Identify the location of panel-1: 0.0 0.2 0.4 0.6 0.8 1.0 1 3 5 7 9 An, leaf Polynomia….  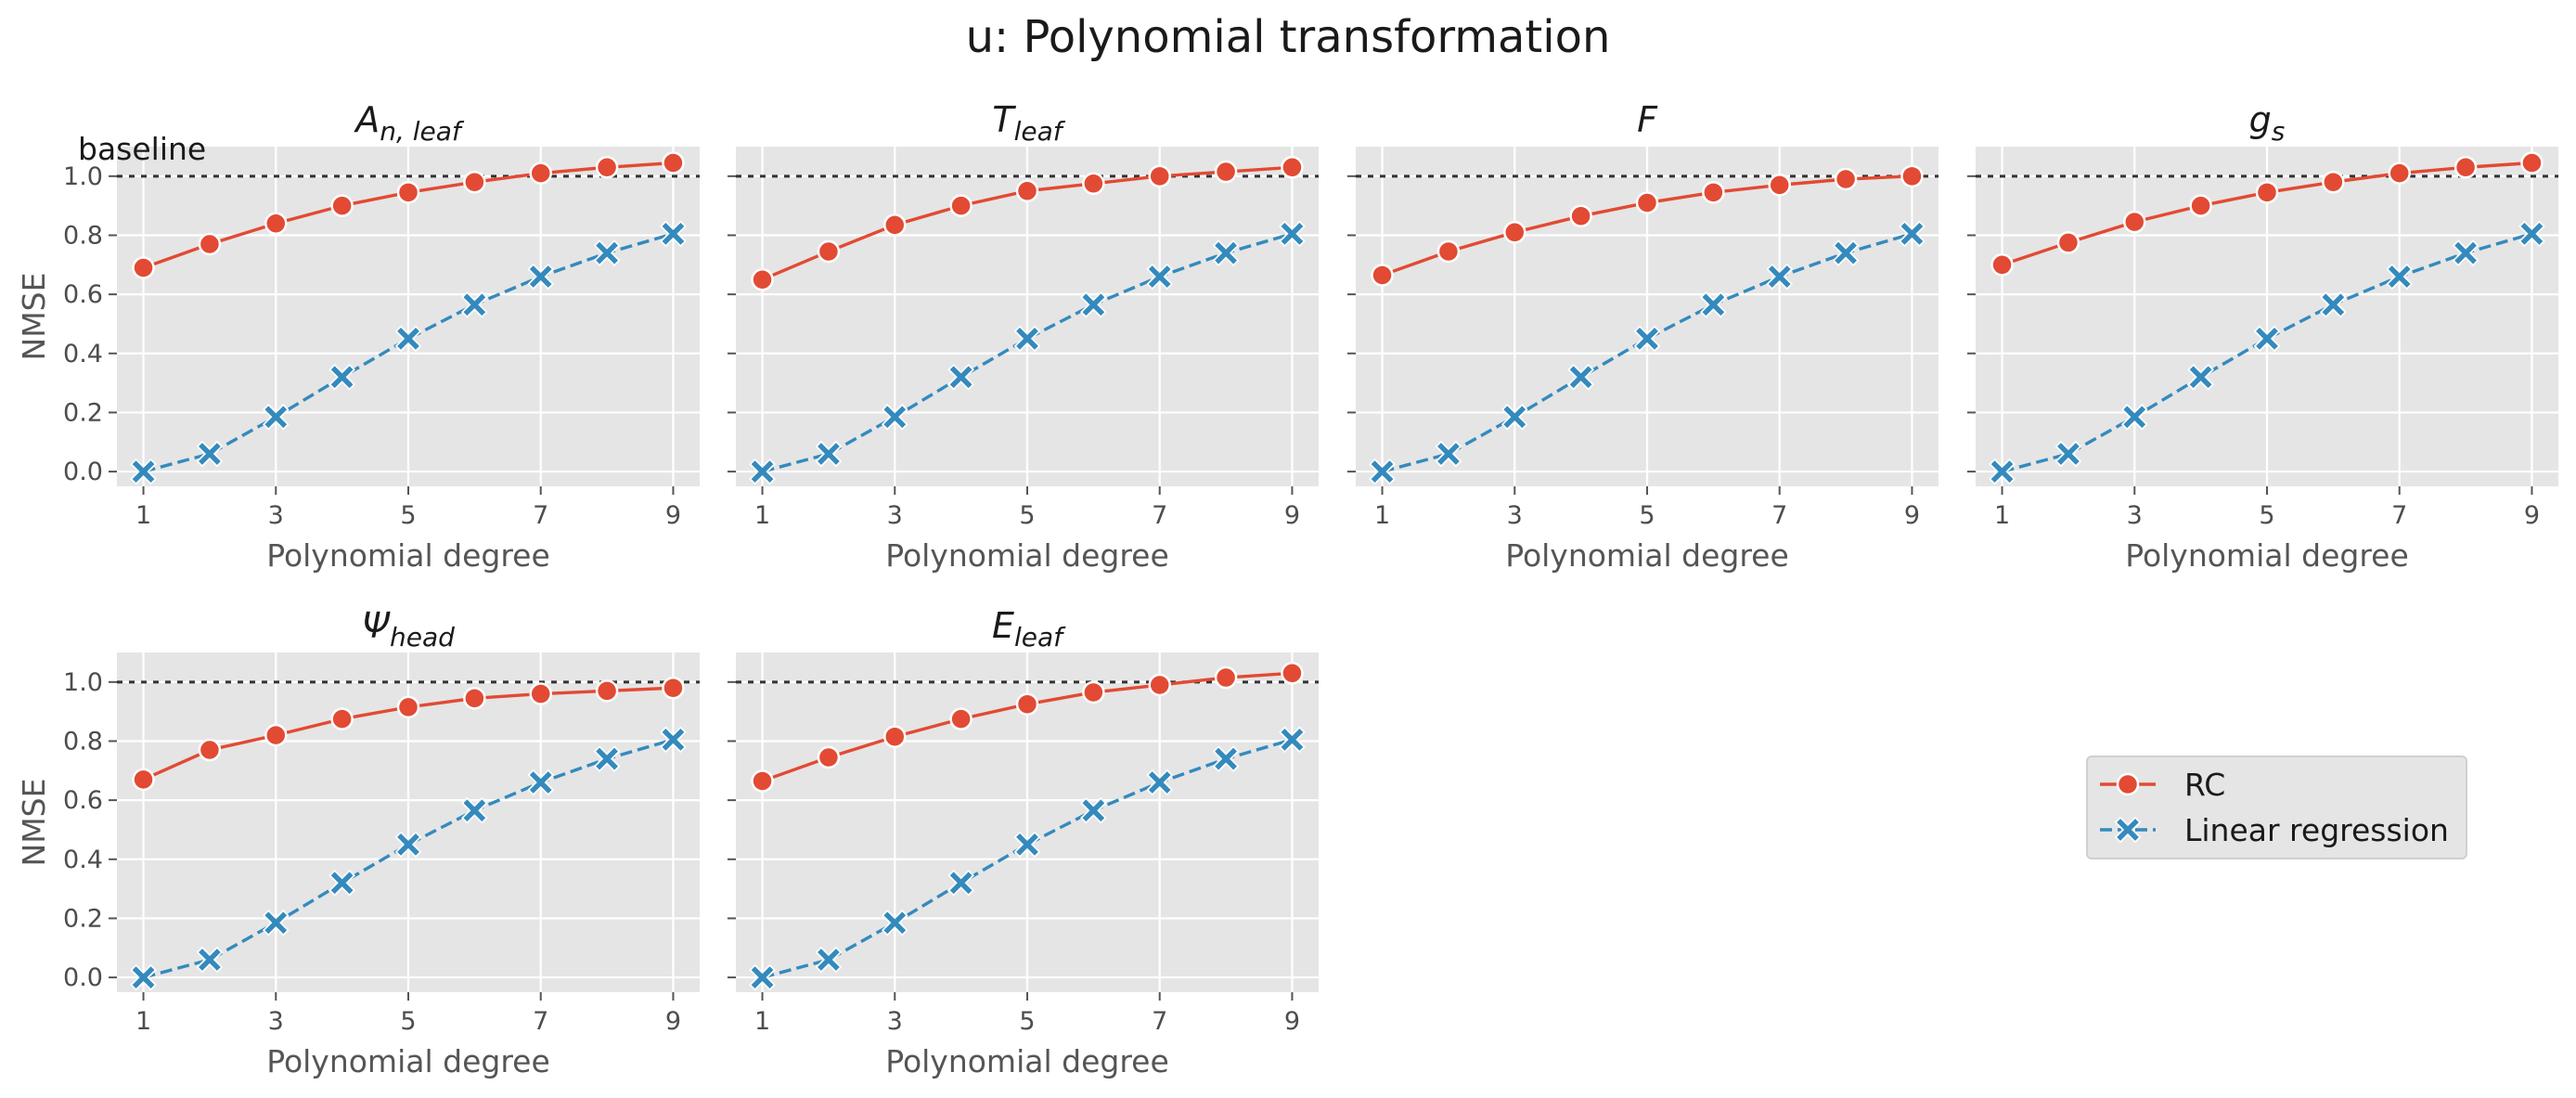
(358, 336).